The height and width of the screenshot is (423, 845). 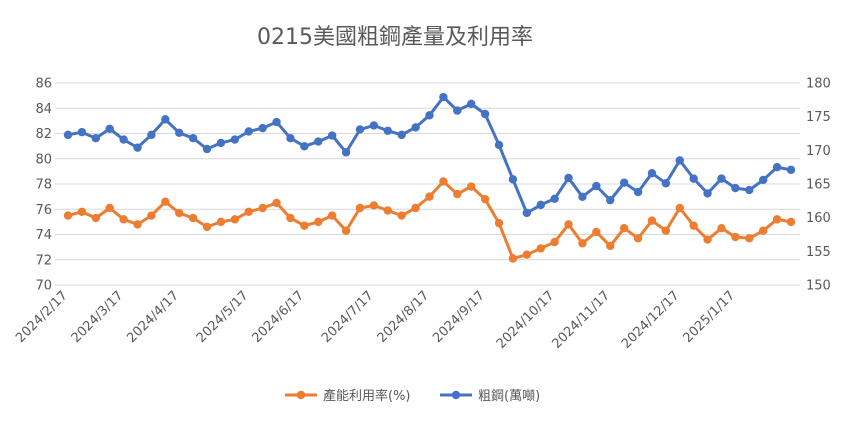 What do you see at coordinates (43, 185) in the screenshot?
I see `left-tick-label: 78` at bounding box center [43, 185].